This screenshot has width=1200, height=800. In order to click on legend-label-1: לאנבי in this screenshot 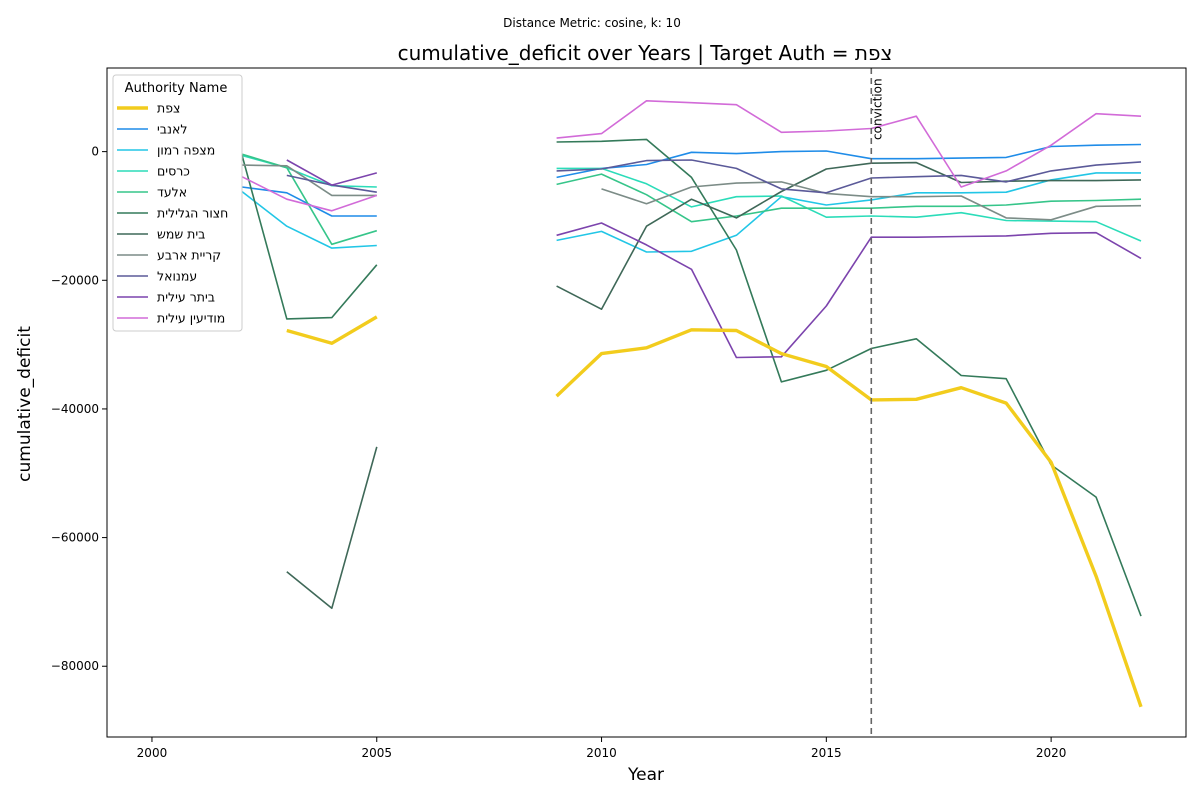, I will do `click(172, 129)`.